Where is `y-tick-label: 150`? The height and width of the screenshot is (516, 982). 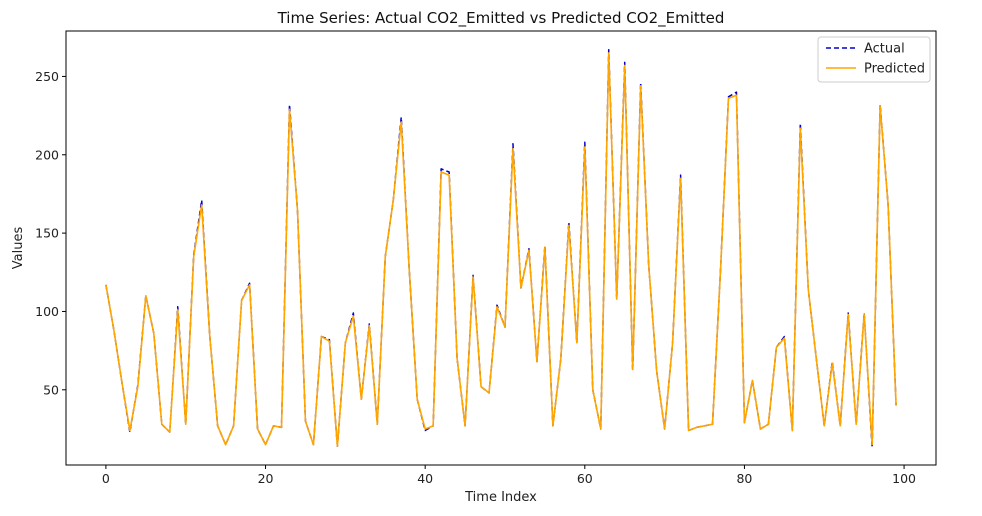
y-tick-label: 150 is located at coordinates (47, 233).